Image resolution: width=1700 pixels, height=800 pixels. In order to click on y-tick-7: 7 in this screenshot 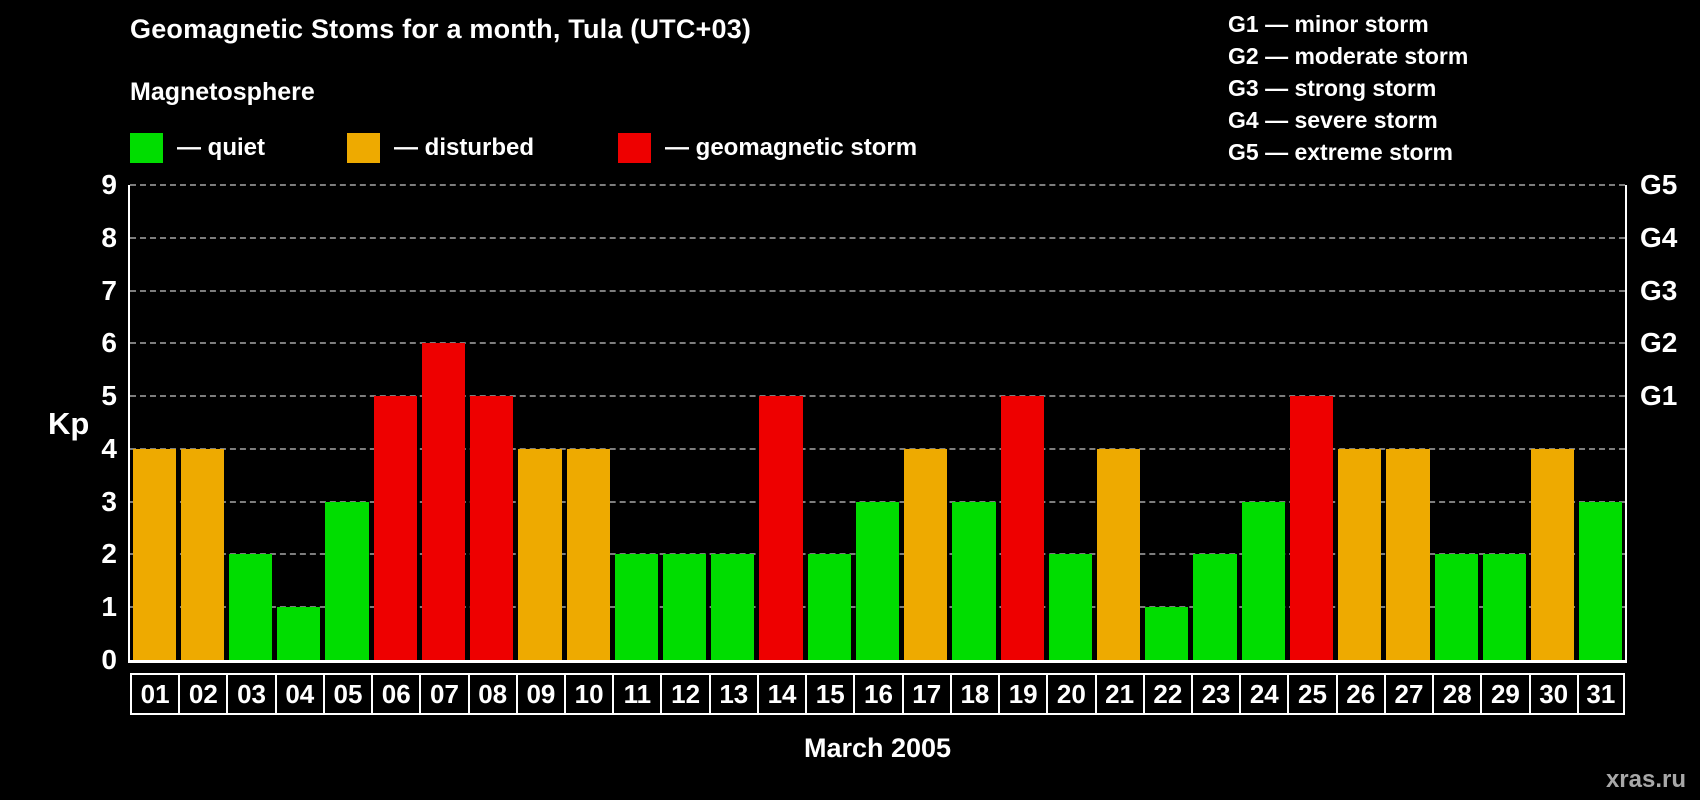, I will do `click(109, 290)`.